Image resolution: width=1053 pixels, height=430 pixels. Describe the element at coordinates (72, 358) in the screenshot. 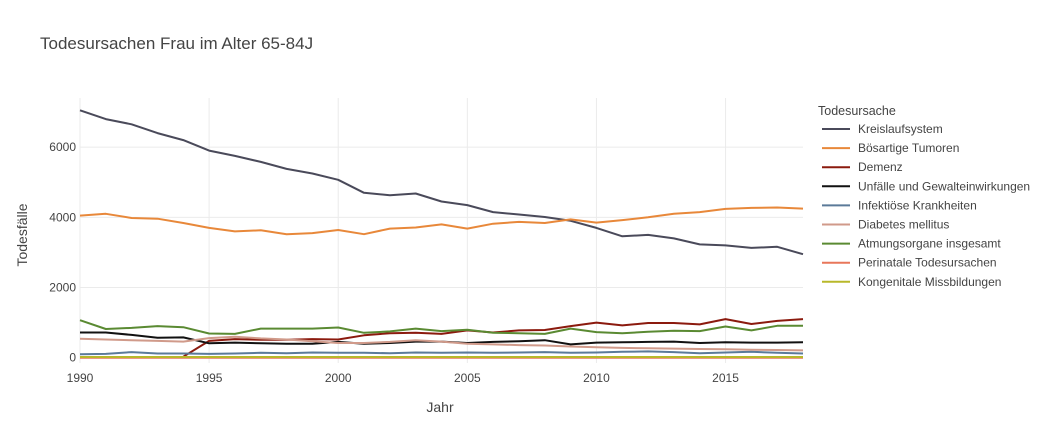

I see `y-tick-label: 0` at that location.